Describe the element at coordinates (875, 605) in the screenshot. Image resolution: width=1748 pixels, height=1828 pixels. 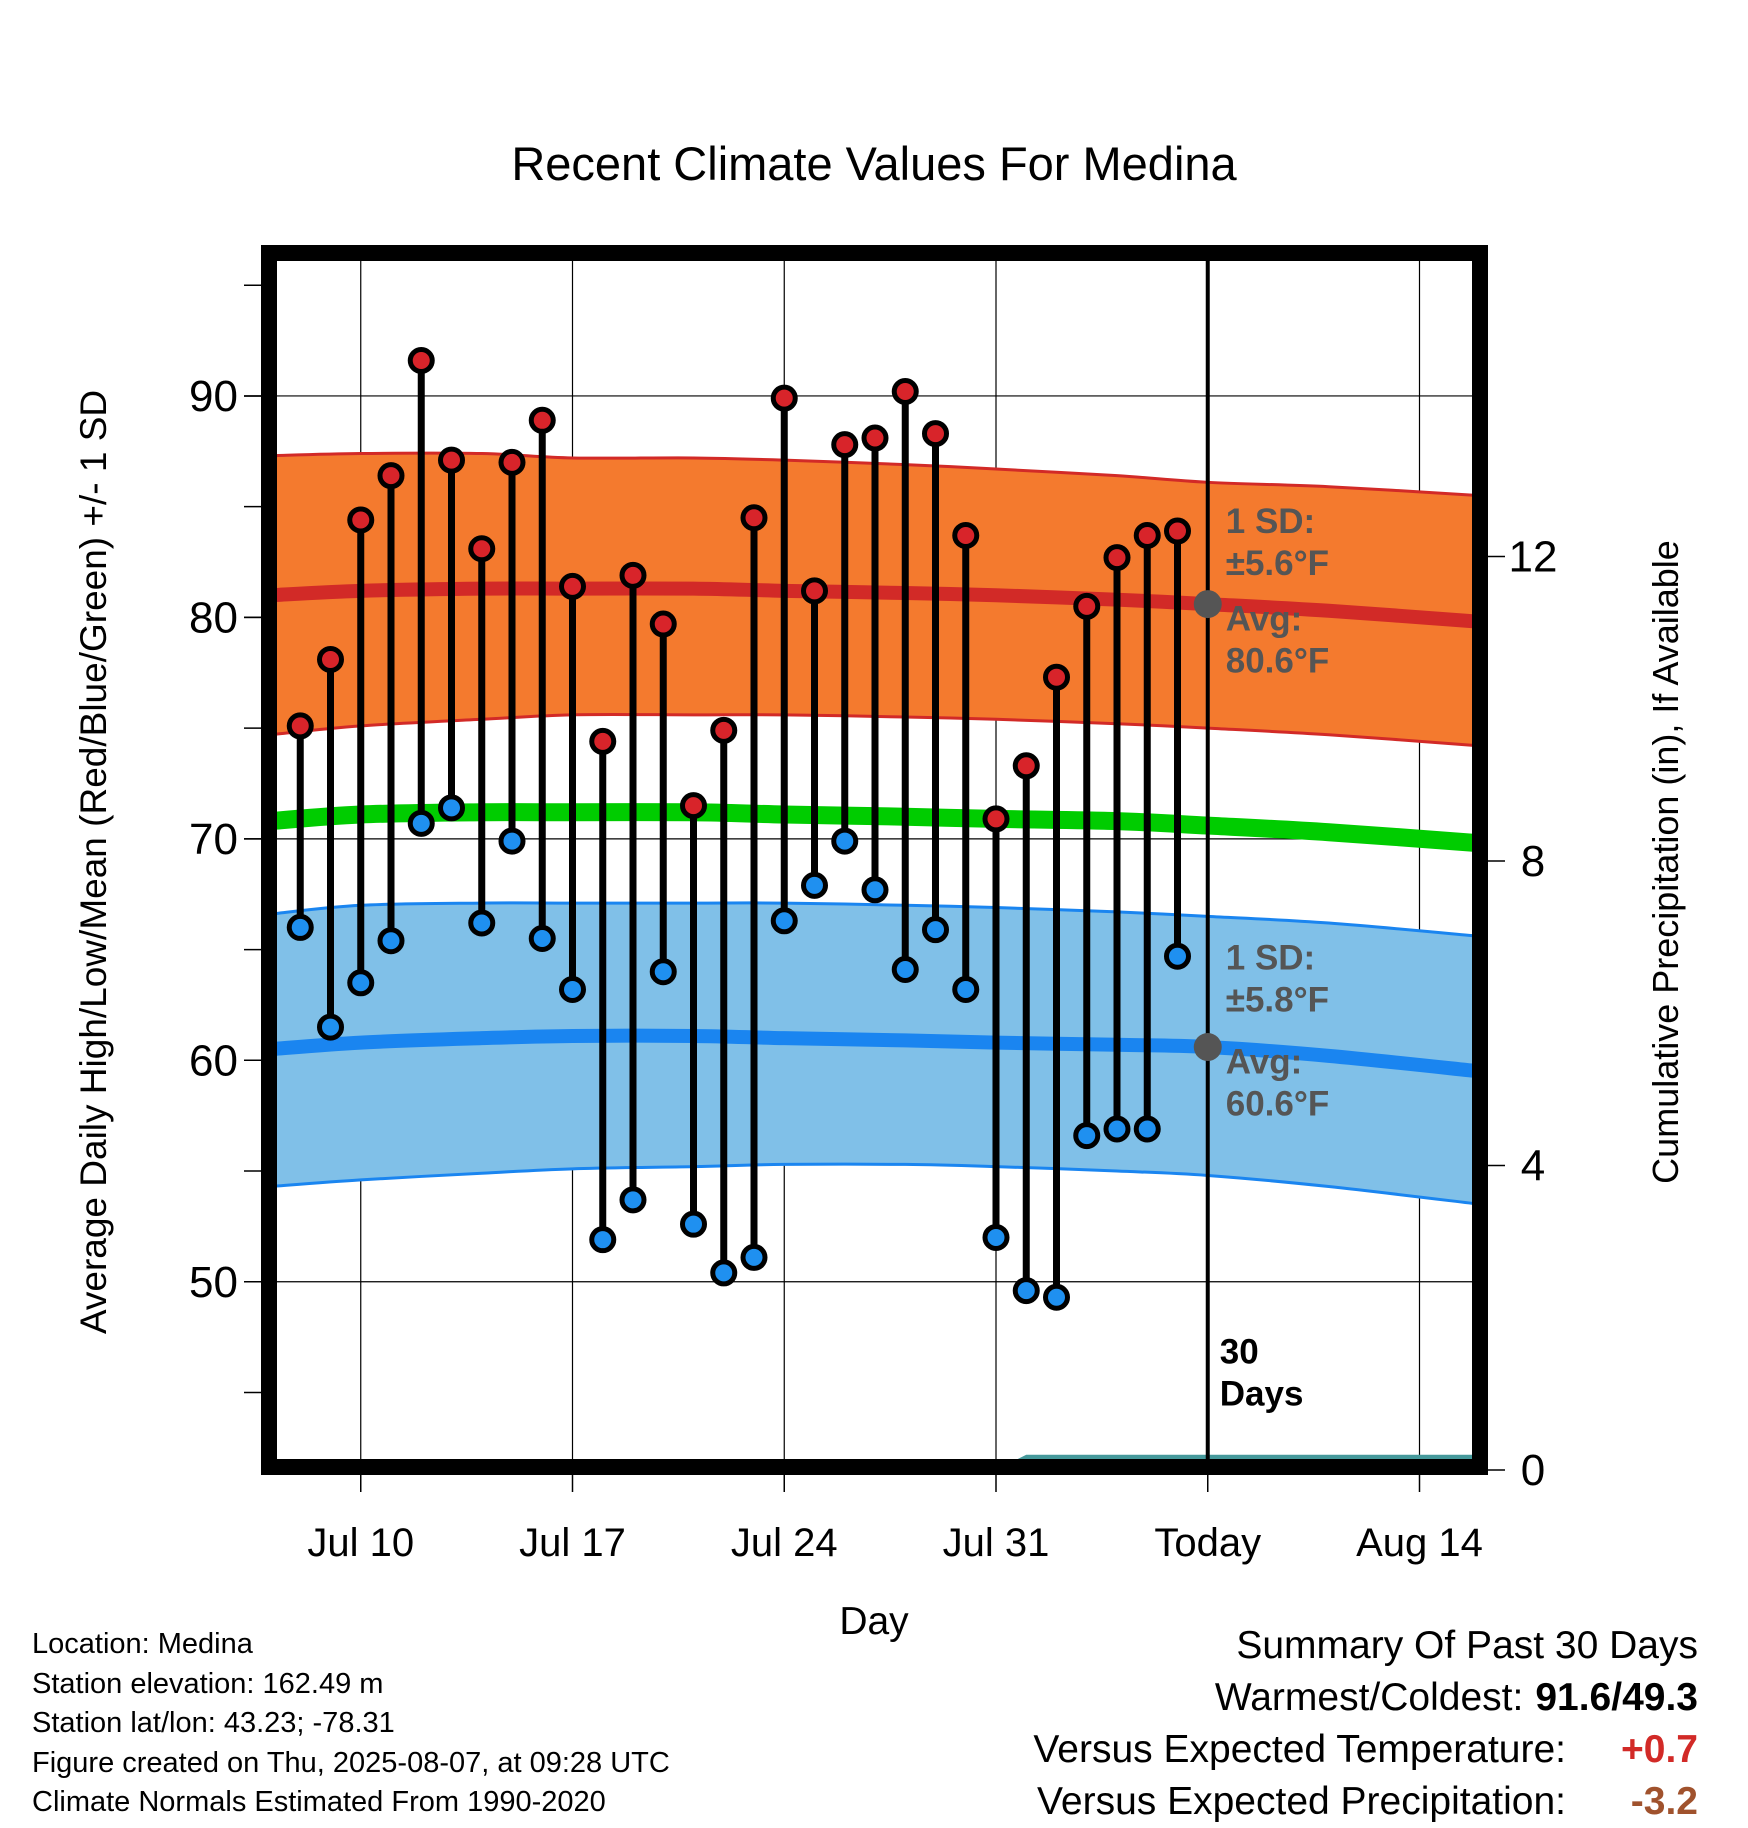
I see `high-normal-line` at that location.